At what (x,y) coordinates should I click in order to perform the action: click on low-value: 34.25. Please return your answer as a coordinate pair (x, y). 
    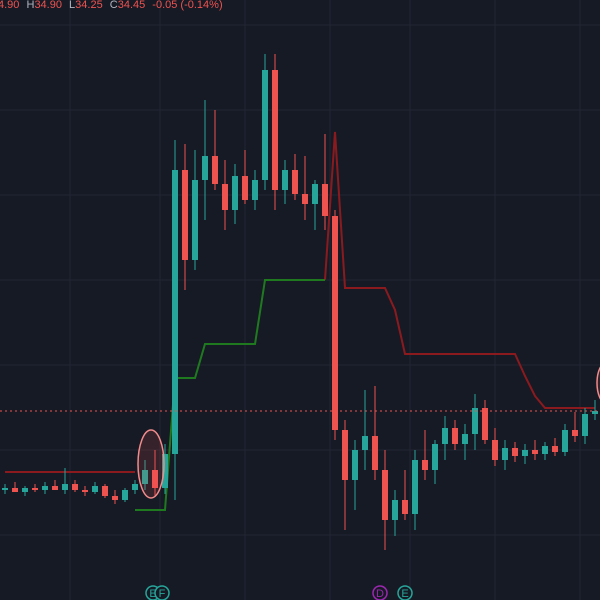
    Looking at the image, I should click on (89, 5).